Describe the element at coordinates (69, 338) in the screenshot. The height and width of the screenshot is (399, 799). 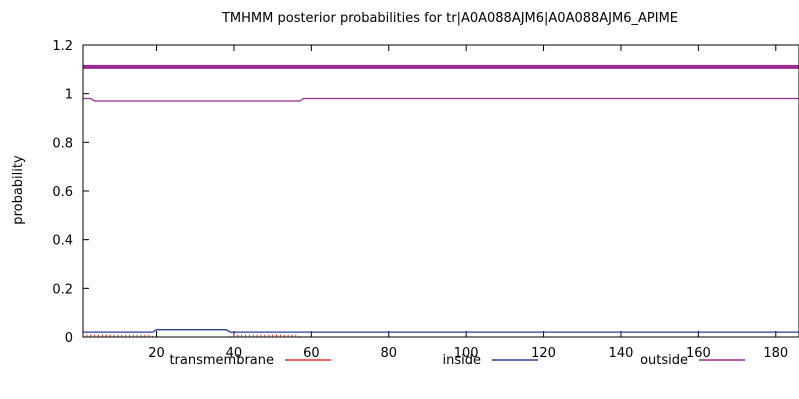
I see `y-tick-label: 0` at that location.